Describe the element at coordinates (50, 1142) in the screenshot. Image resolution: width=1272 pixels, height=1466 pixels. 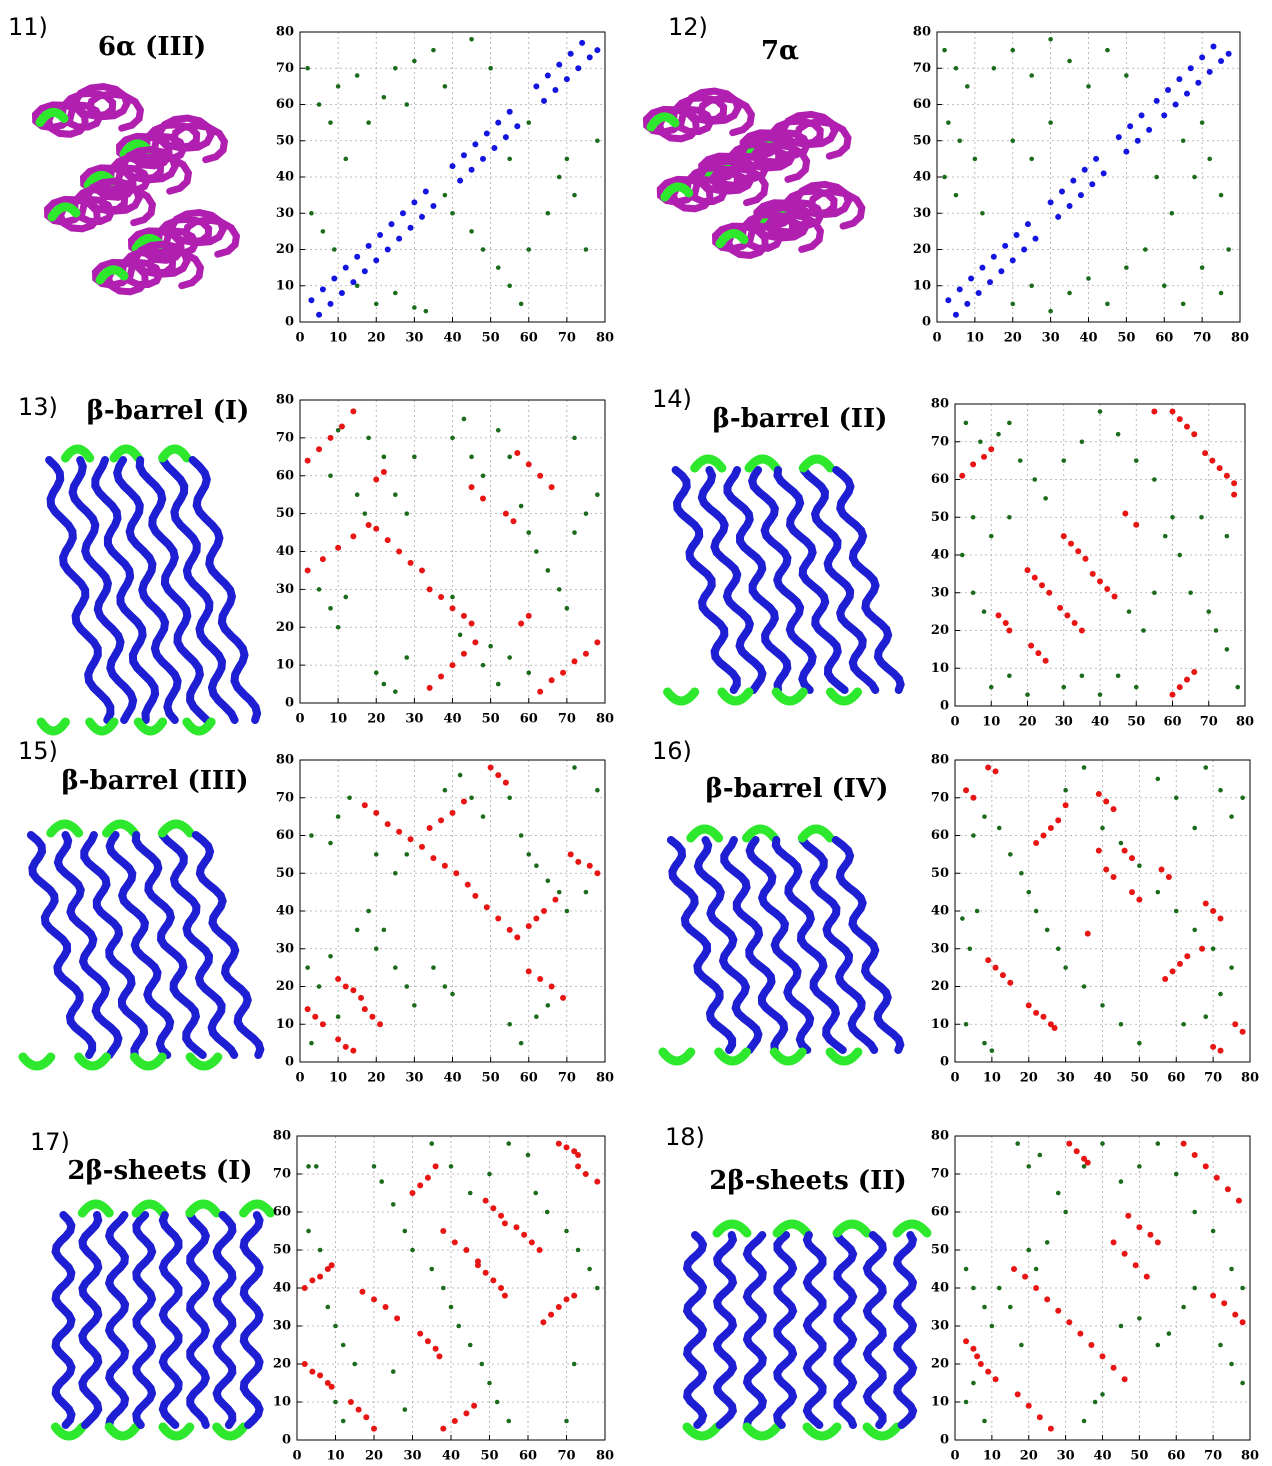
I see `panel-label: 17)` at that location.